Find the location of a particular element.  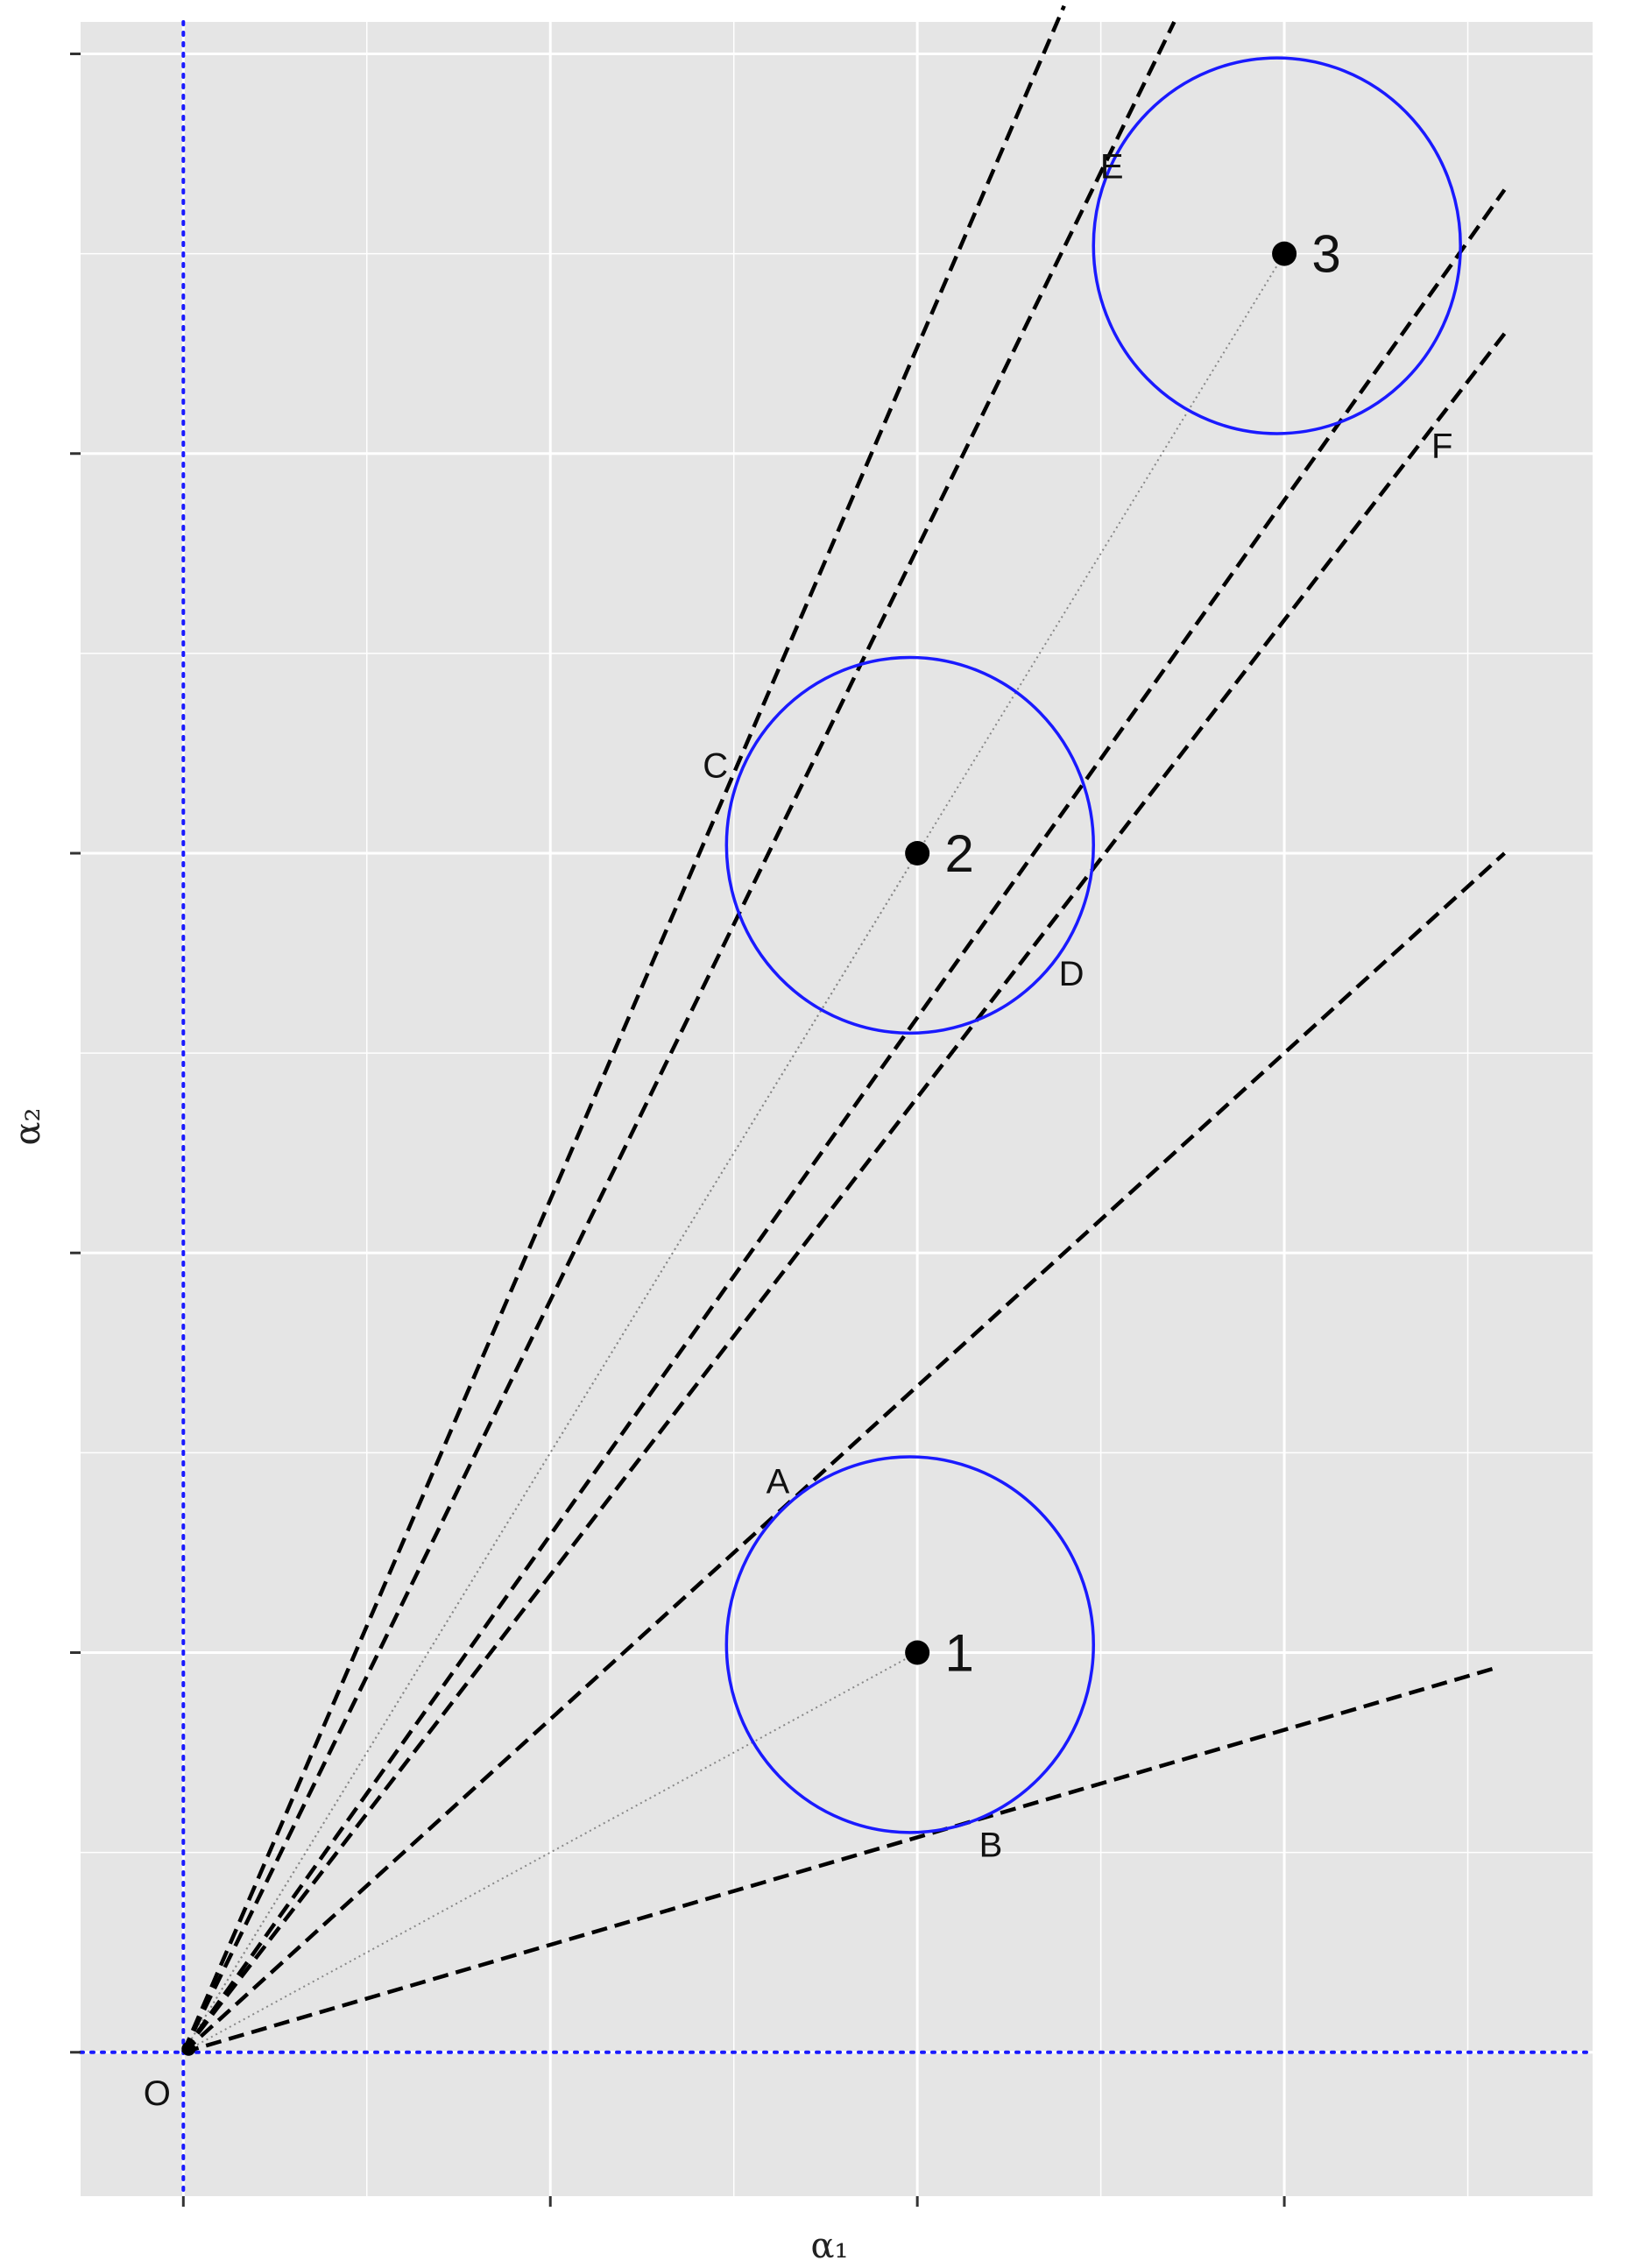

tangent-line-B is located at coordinates (838, 1860).